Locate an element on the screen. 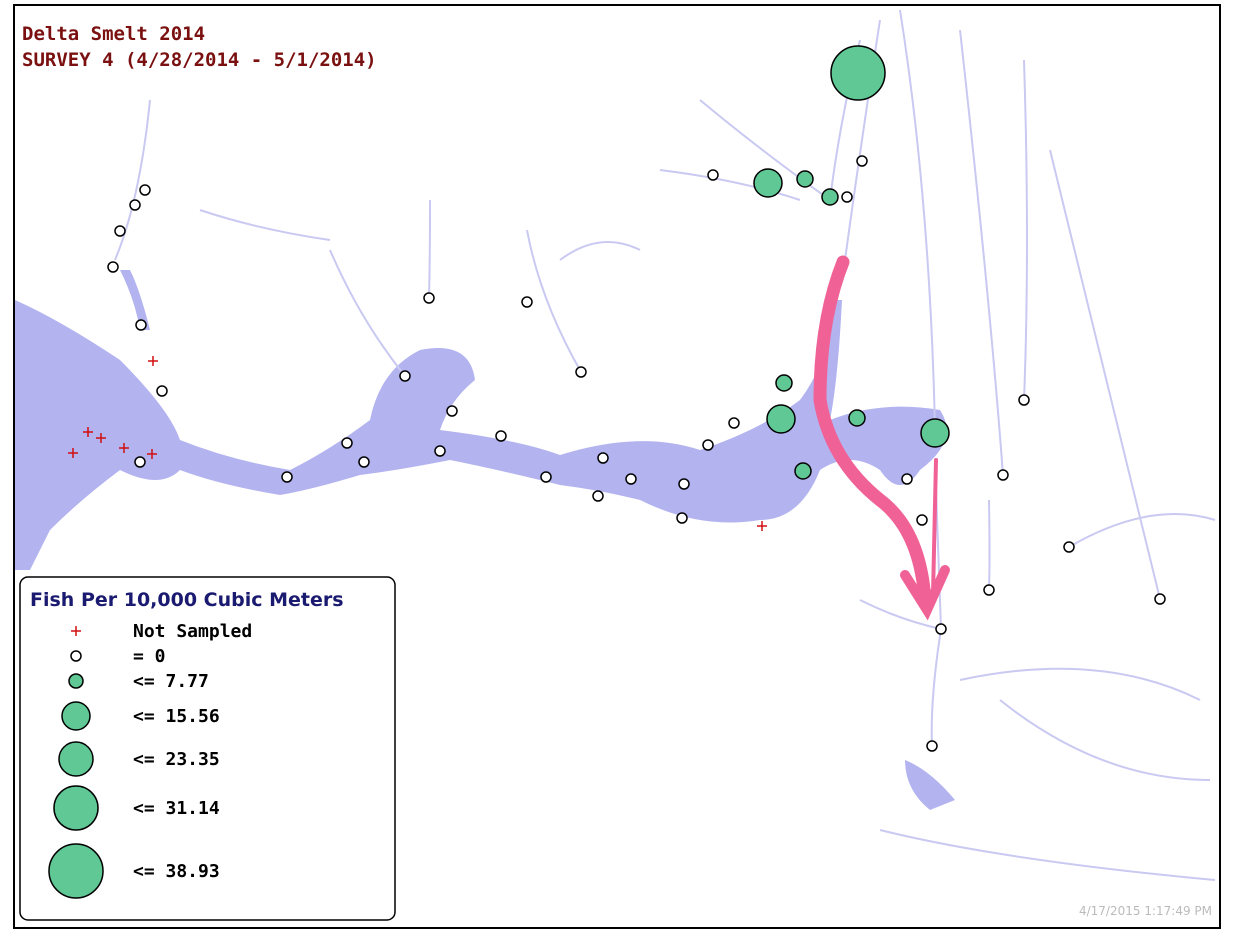 This screenshot has width=1241, height=945. legend-label: <= 15.56 is located at coordinates (176, 716).